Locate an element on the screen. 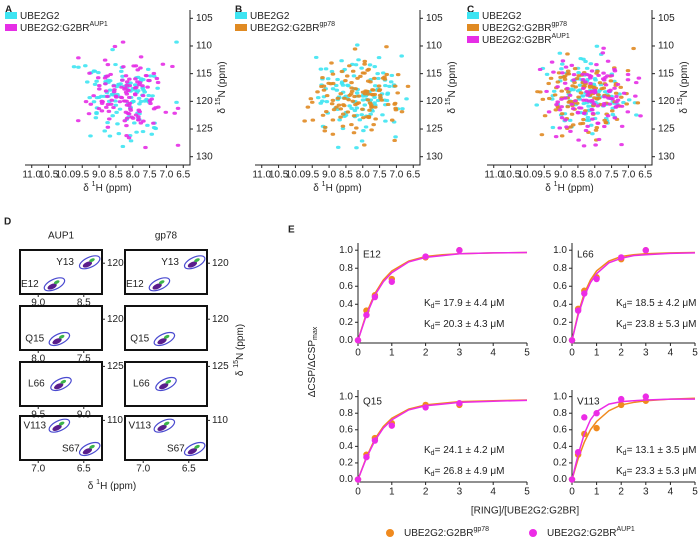 This screenshot has height=541, width=700. column-title: AUP1 is located at coordinates (61, 236).